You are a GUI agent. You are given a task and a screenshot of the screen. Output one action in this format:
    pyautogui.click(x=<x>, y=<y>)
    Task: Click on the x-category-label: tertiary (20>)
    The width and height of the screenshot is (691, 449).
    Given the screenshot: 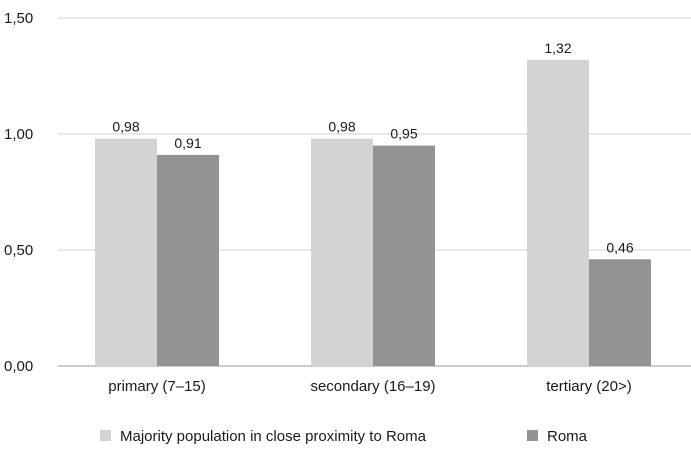 What is the action you would take?
    pyautogui.click(x=588, y=386)
    